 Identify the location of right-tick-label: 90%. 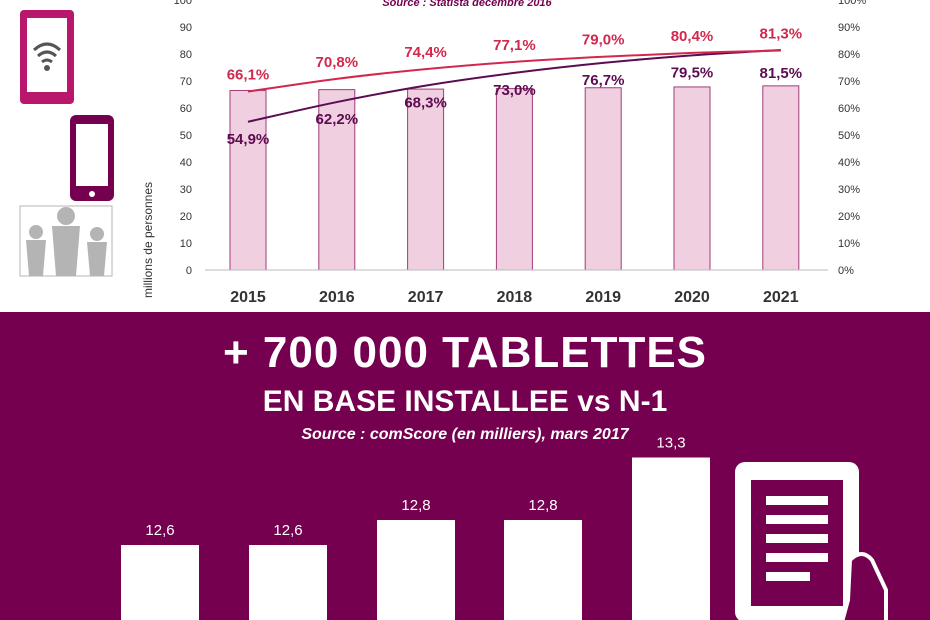
(849, 28).